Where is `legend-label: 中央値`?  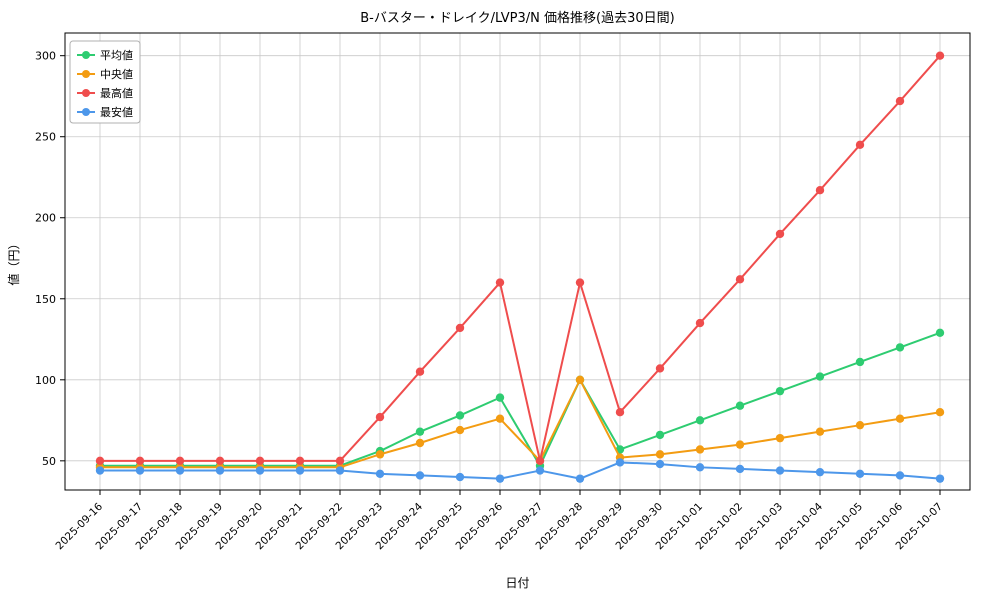
legend-label: 中央値 is located at coordinates (116, 74).